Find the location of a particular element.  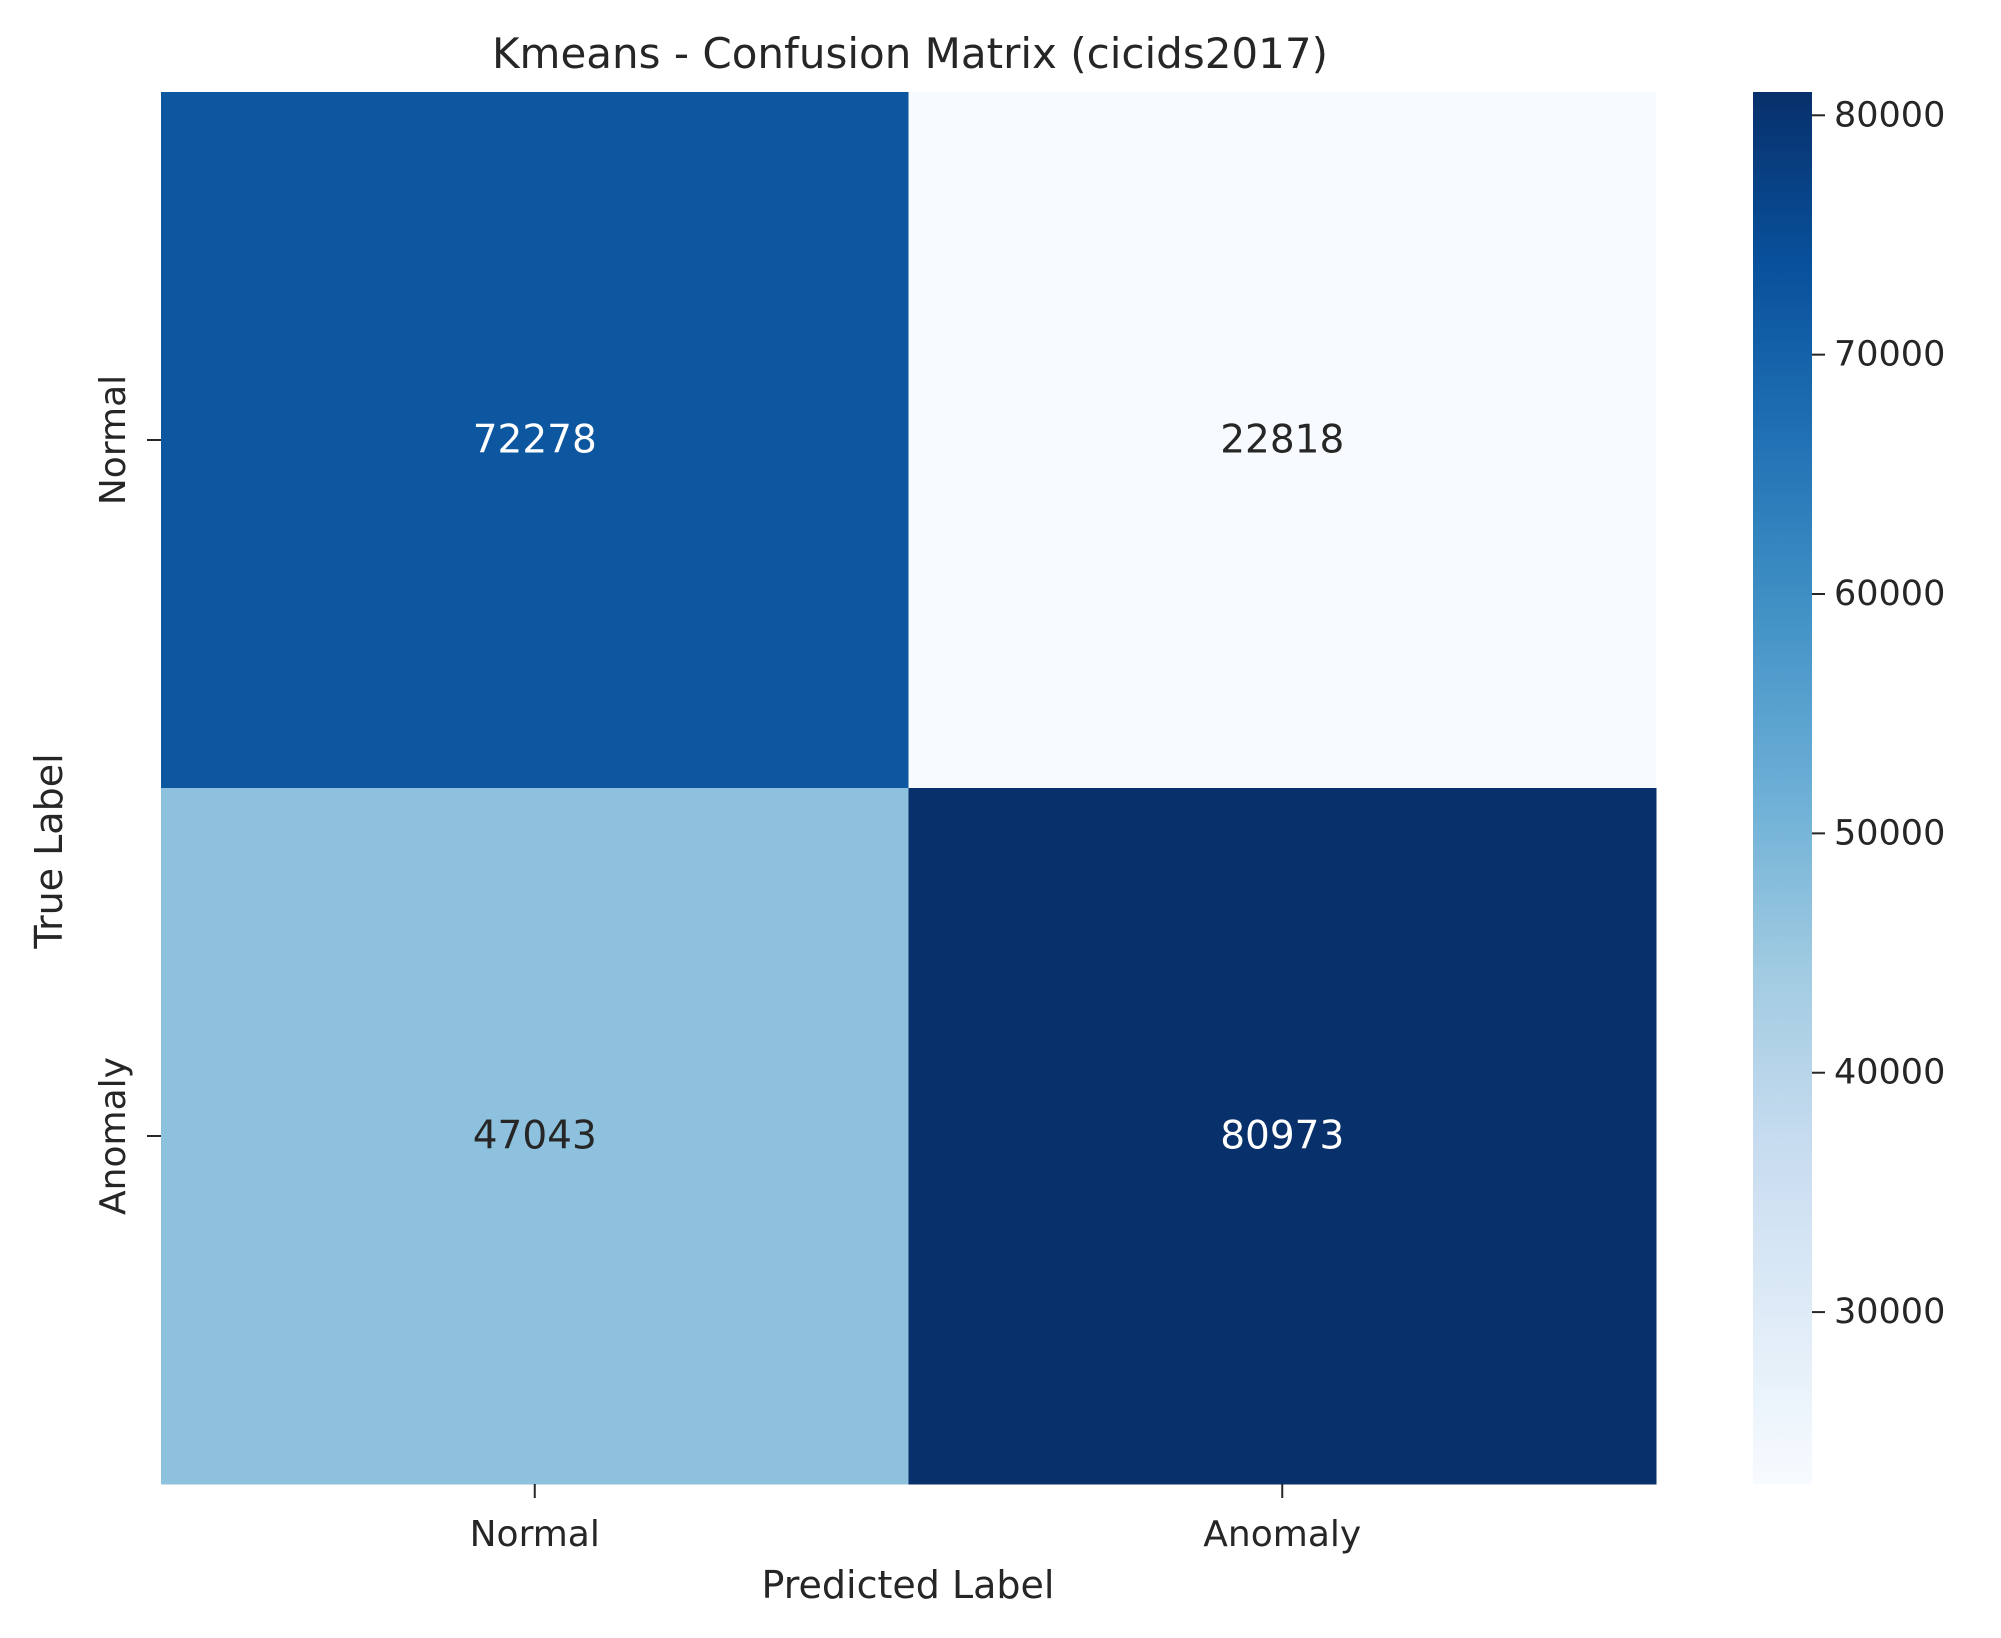

x-axis-ticks: Normal Anomaly is located at coordinates (915, 1519).